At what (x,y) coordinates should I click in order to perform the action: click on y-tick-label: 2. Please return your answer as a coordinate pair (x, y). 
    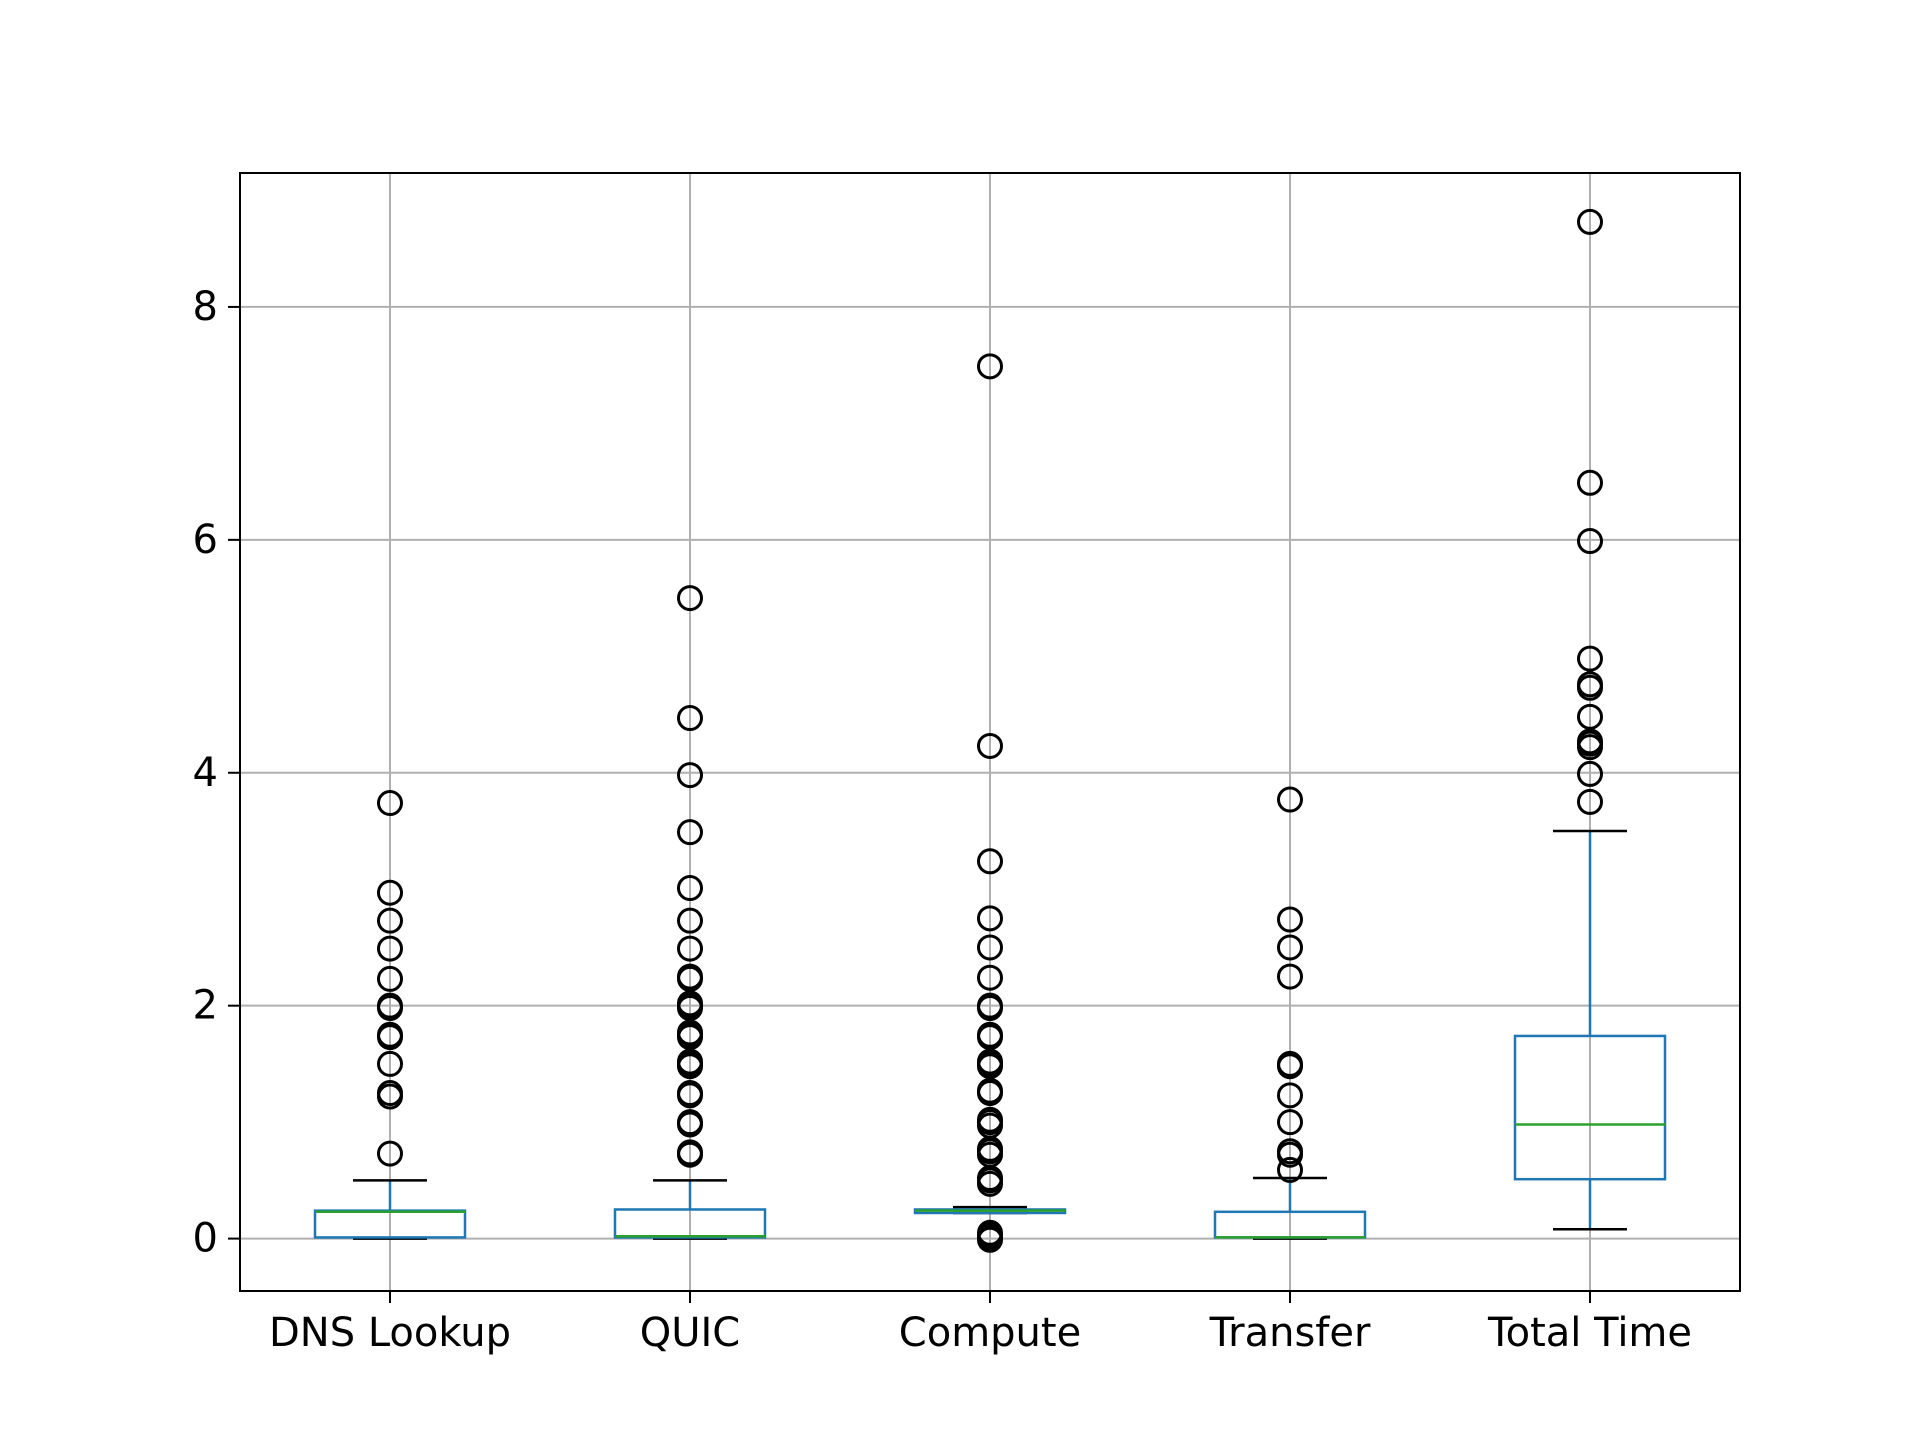
    Looking at the image, I should click on (205, 1006).